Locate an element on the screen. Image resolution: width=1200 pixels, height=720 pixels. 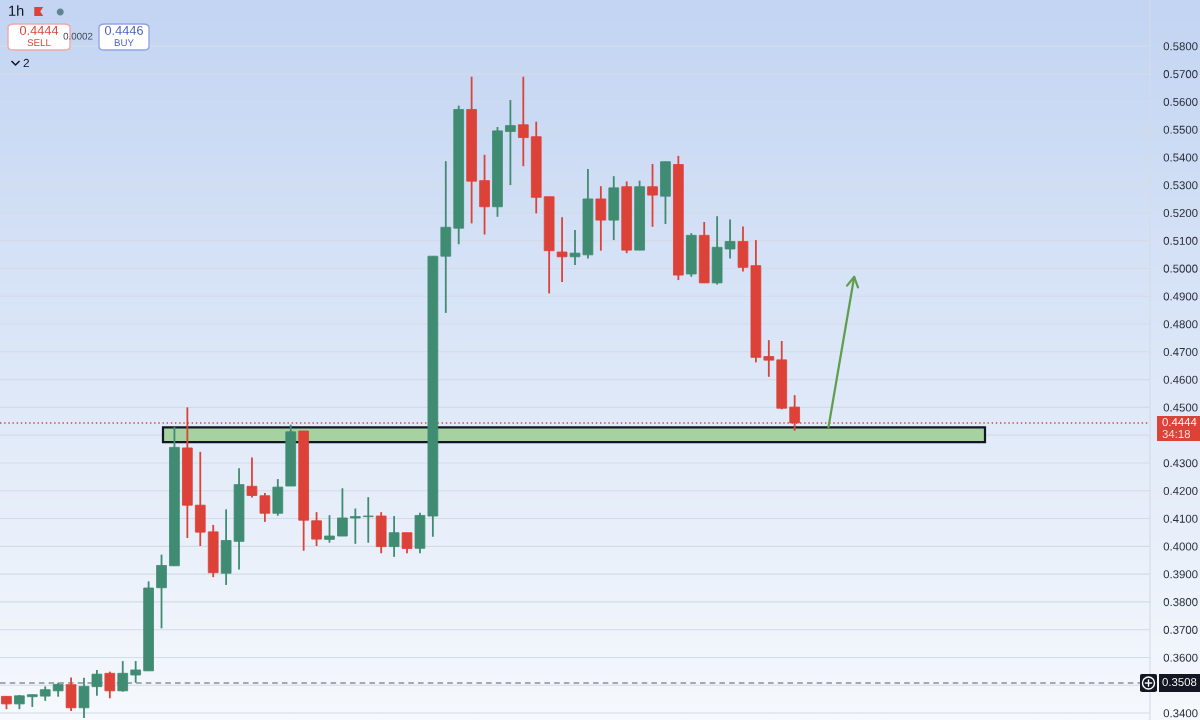
annotation: BUY is located at coordinates (124, 43).